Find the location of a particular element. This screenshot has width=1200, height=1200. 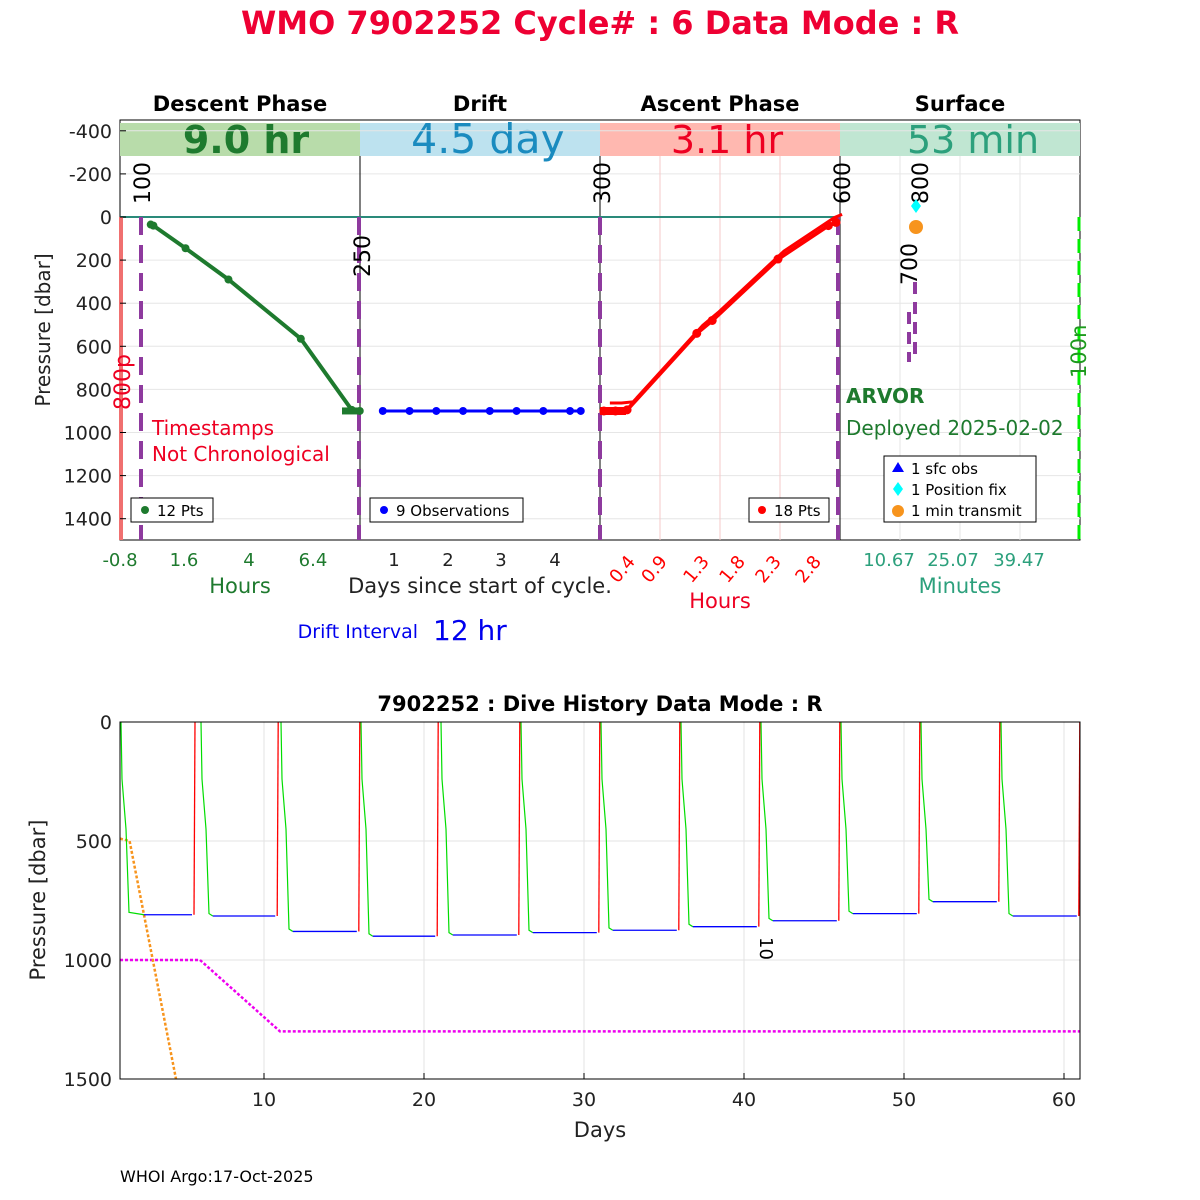

phase-title-descent: Descent Phase is located at coordinates (240, 104).